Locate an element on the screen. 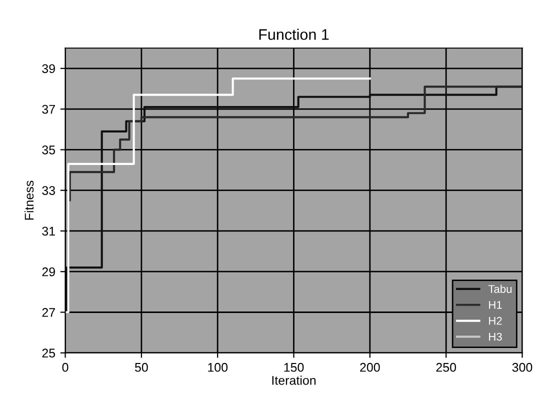  legend-label: Tabu is located at coordinates (500, 288).